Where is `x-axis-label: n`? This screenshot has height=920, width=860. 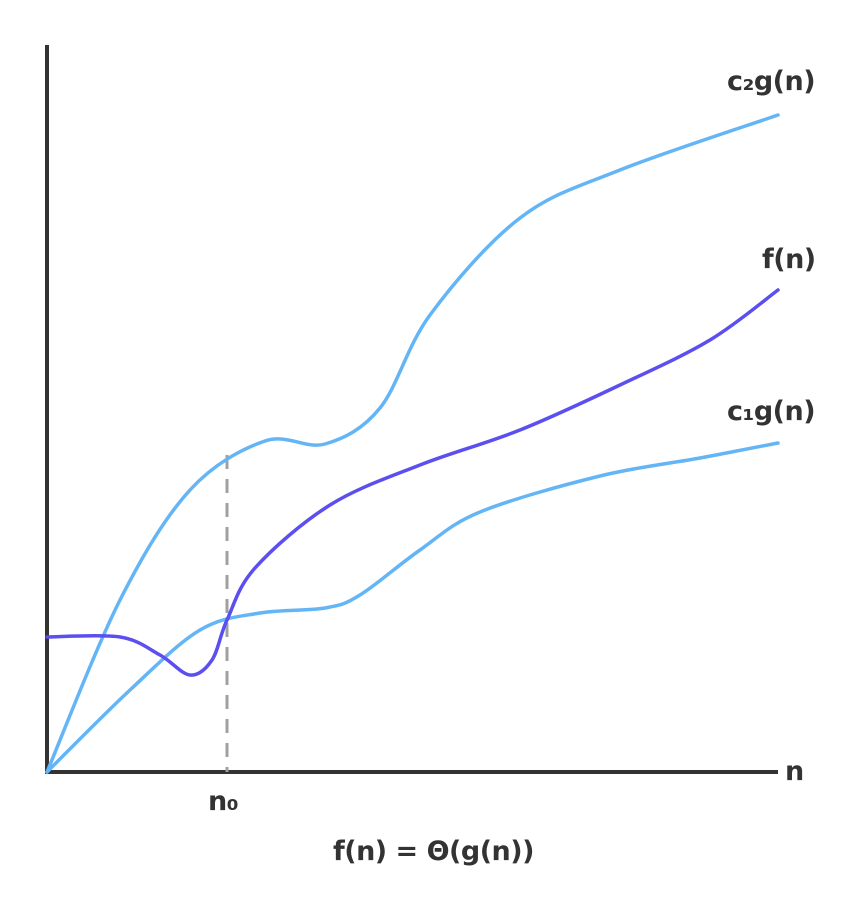
x-axis-label: n is located at coordinates (794, 771).